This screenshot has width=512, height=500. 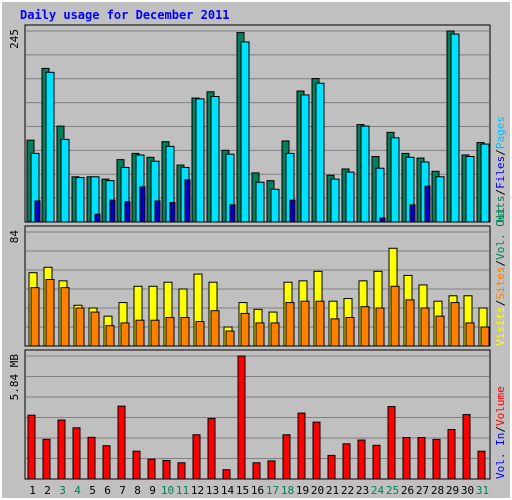 What do you see at coordinates (392, 490) in the screenshot?
I see `x-tick-label: 25` at bounding box center [392, 490].